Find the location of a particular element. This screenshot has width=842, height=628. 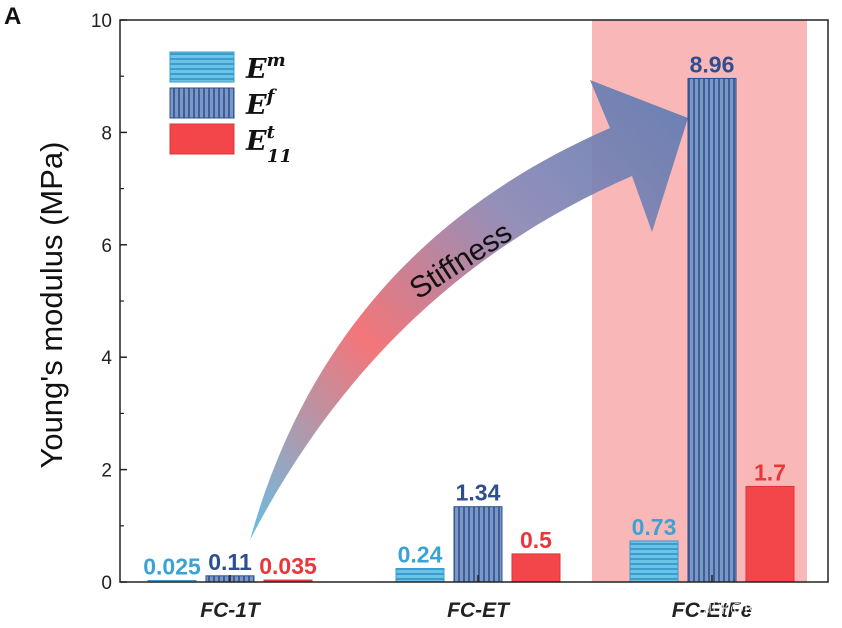

legend-entry-3: Et 11 is located at coordinates (268, 144).